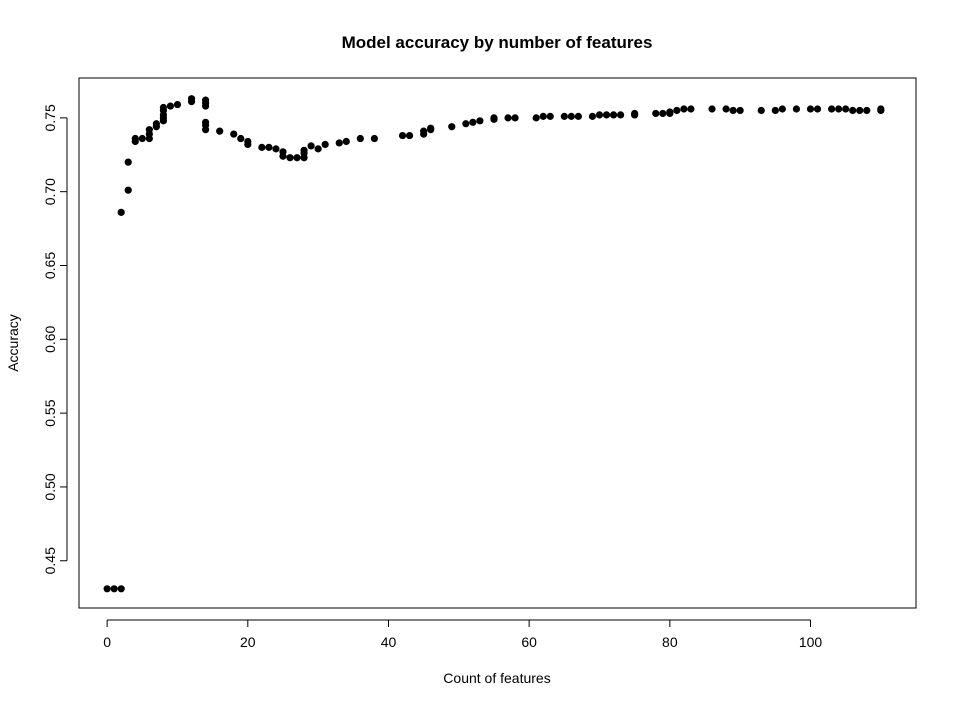 This screenshot has width=956, height=707. Describe the element at coordinates (50, 412) in the screenshot. I see `y-tick-label: 0.55` at that location.